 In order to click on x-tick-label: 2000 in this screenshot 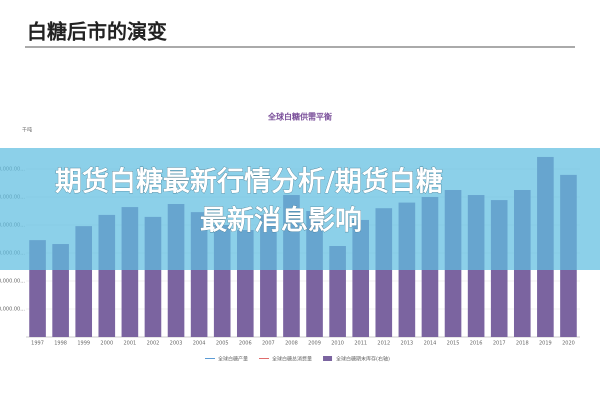, I will do `click(106, 344)`.